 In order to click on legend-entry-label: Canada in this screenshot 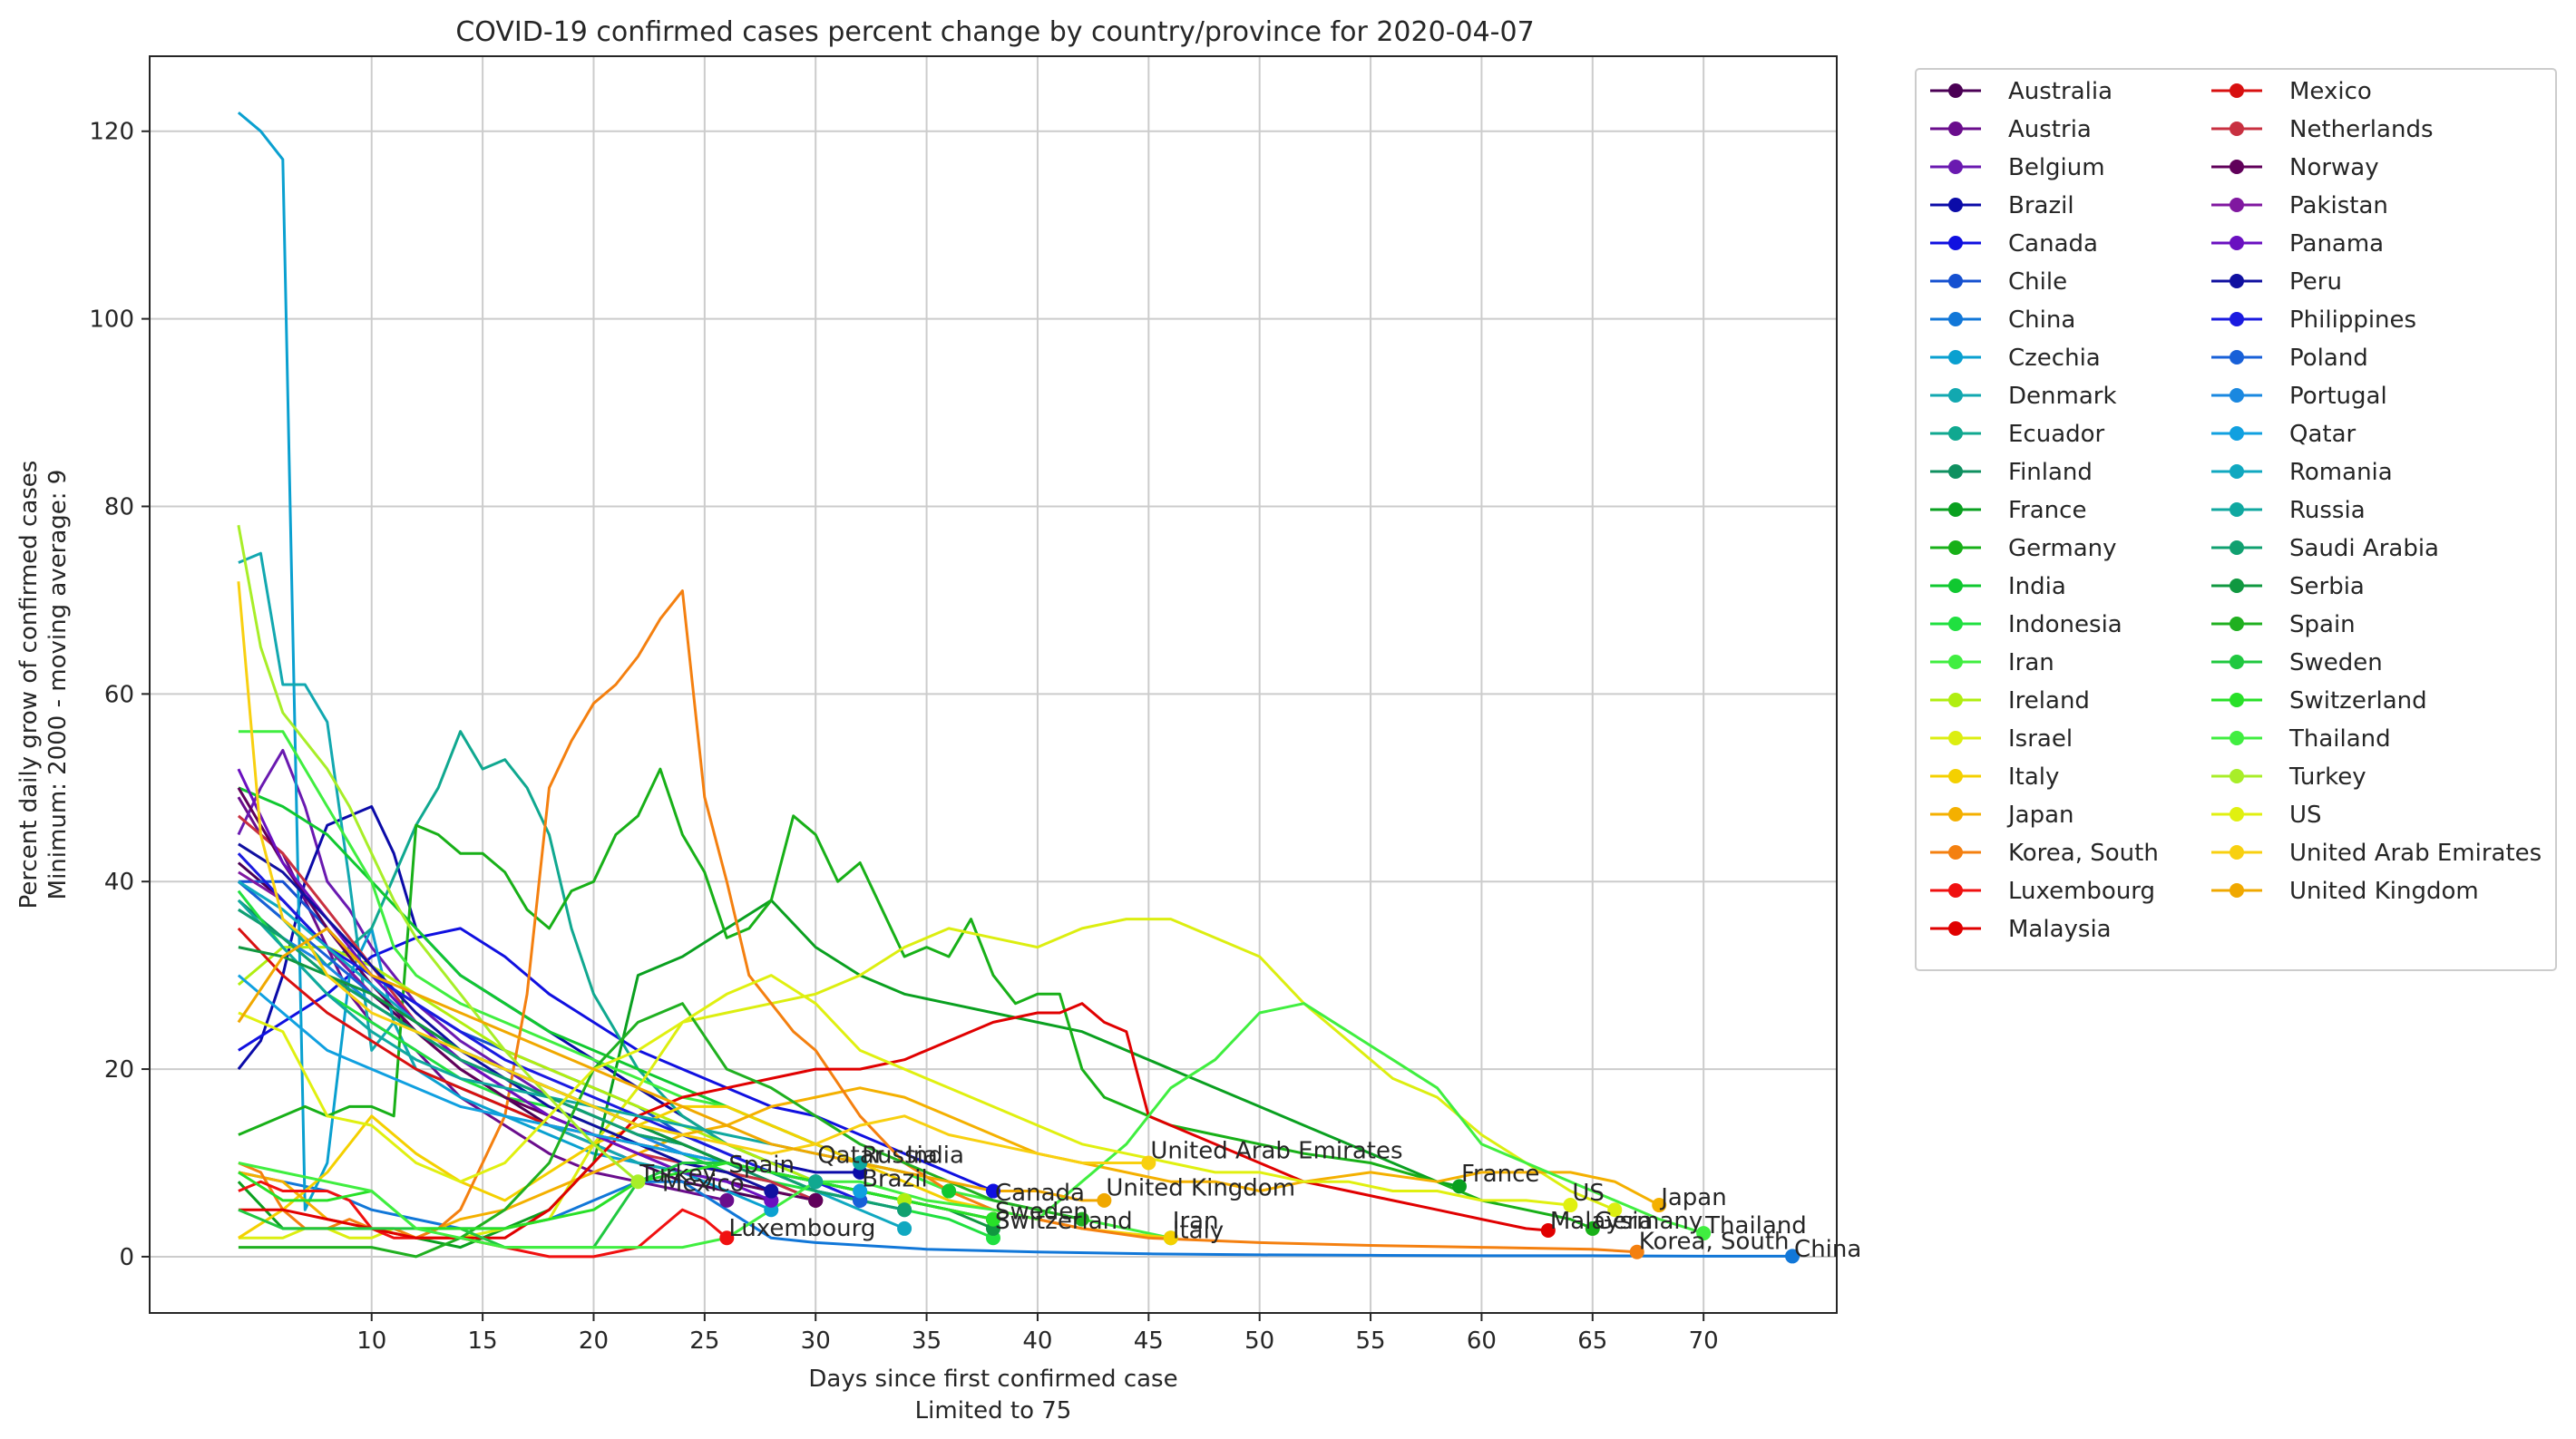, I will do `click(2053, 244)`.